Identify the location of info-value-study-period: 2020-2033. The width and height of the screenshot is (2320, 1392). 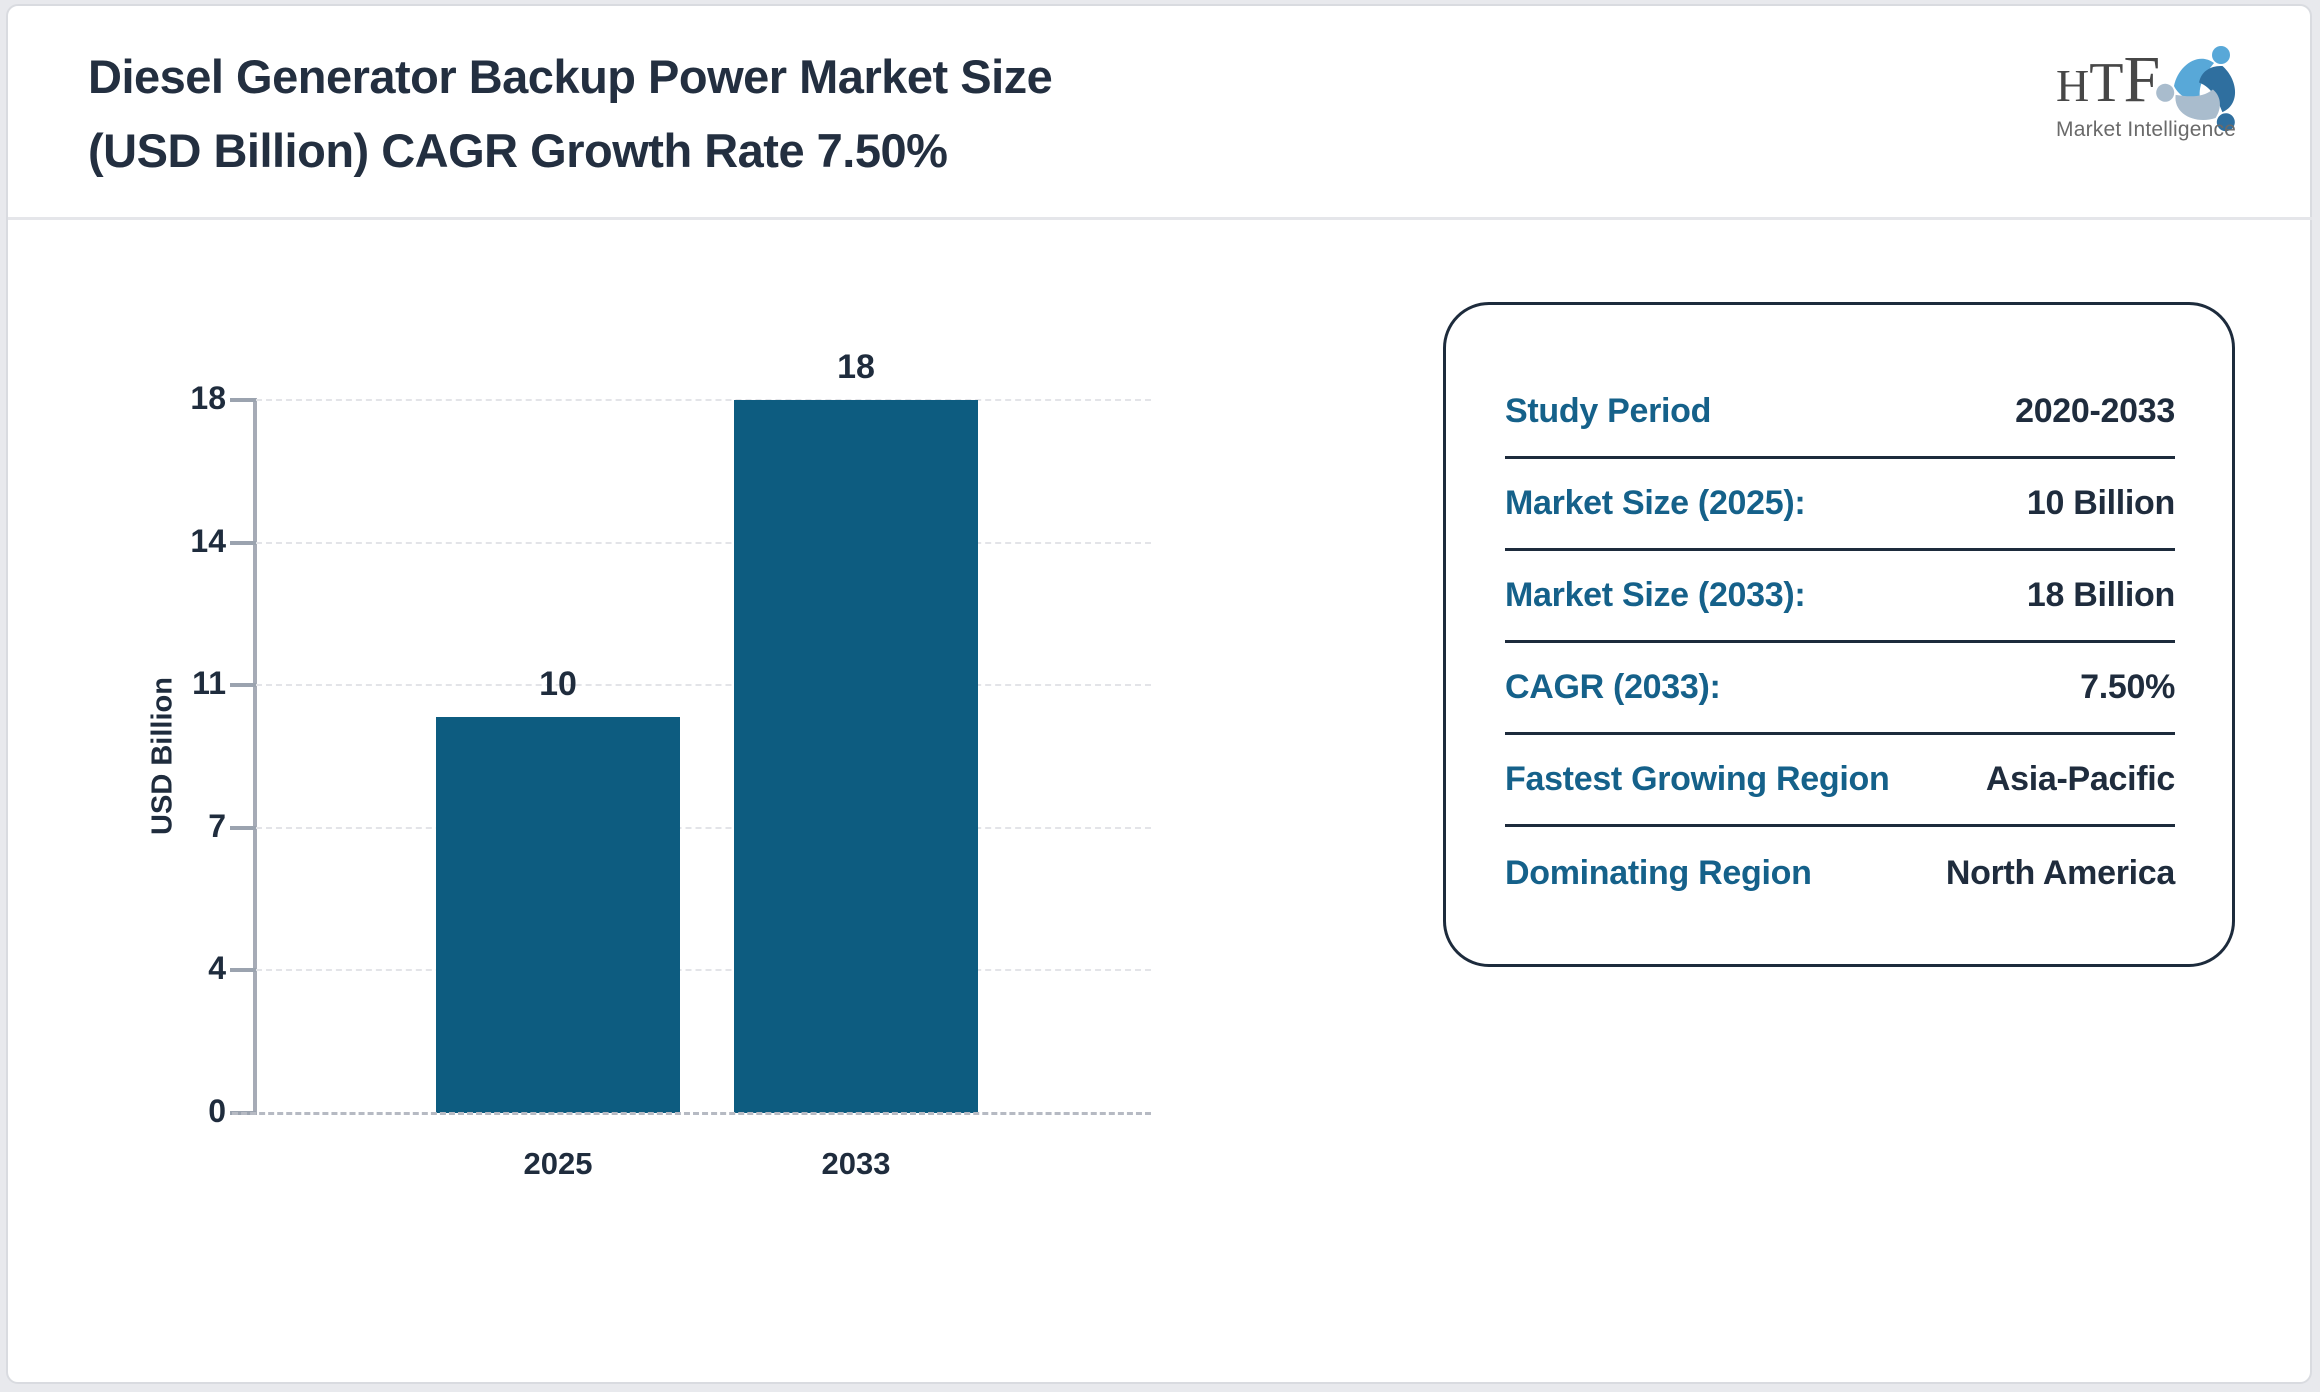
(2095, 411).